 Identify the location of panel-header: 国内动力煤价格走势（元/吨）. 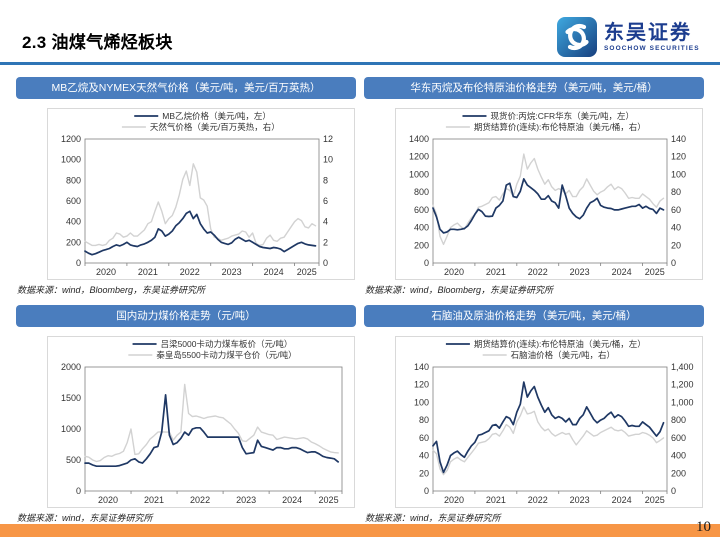
(186, 316).